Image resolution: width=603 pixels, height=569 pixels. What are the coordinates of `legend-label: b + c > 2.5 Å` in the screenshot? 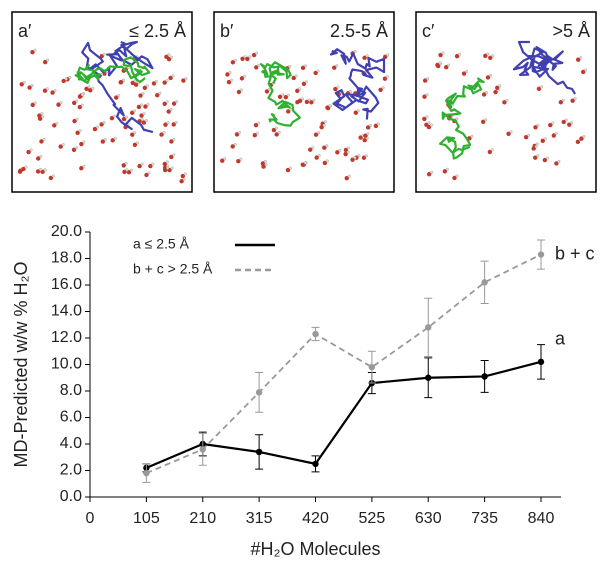 It's located at (173, 269).